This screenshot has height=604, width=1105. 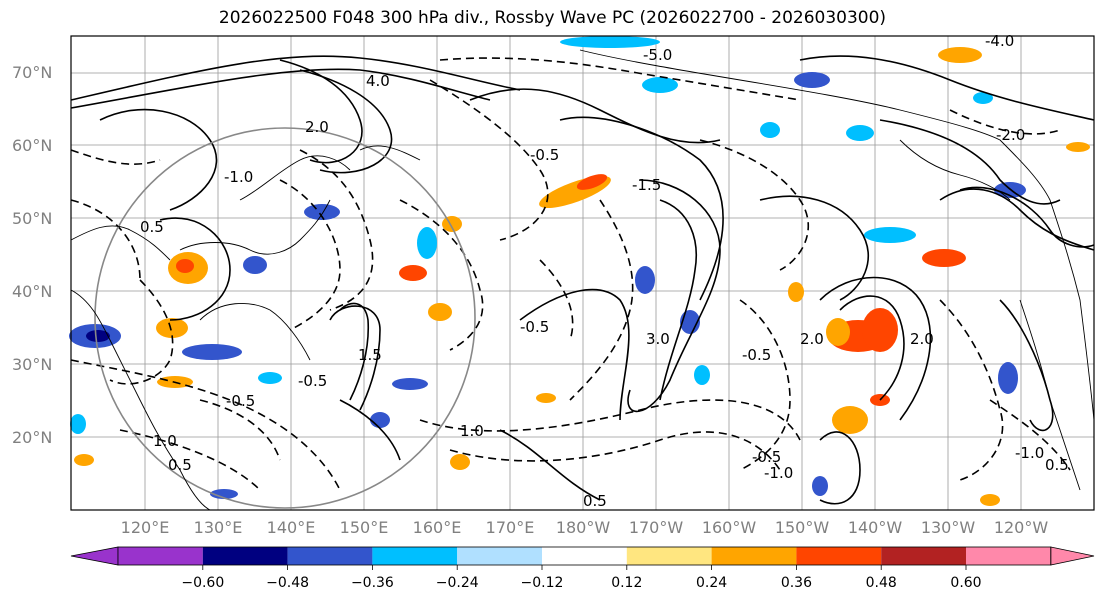 What do you see at coordinates (711, 583) in the screenshot?
I see `colorbar-tick-label: 0.24` at bounding box center [711, 583].